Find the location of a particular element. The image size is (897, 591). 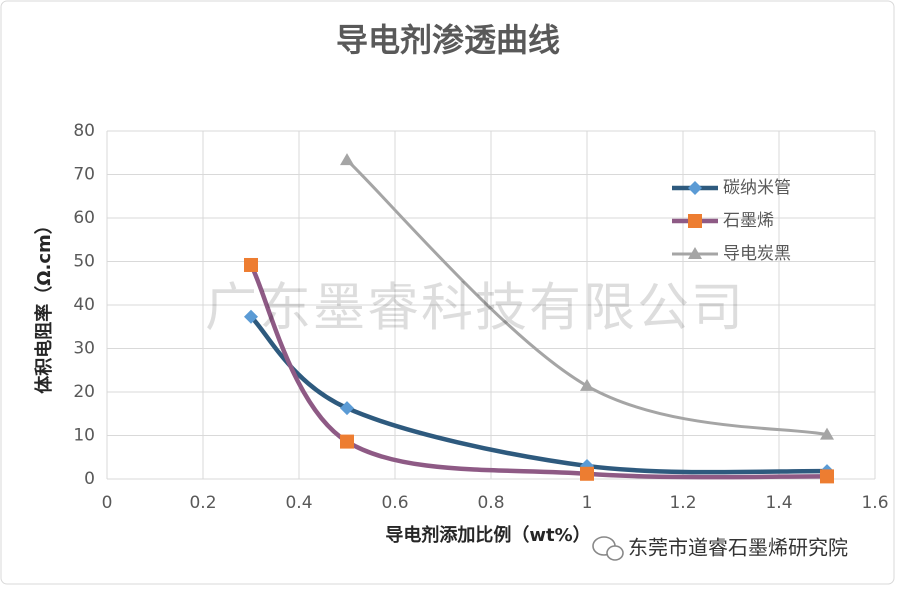

y-tick-label: 0 is located at coordinates (89, 479).